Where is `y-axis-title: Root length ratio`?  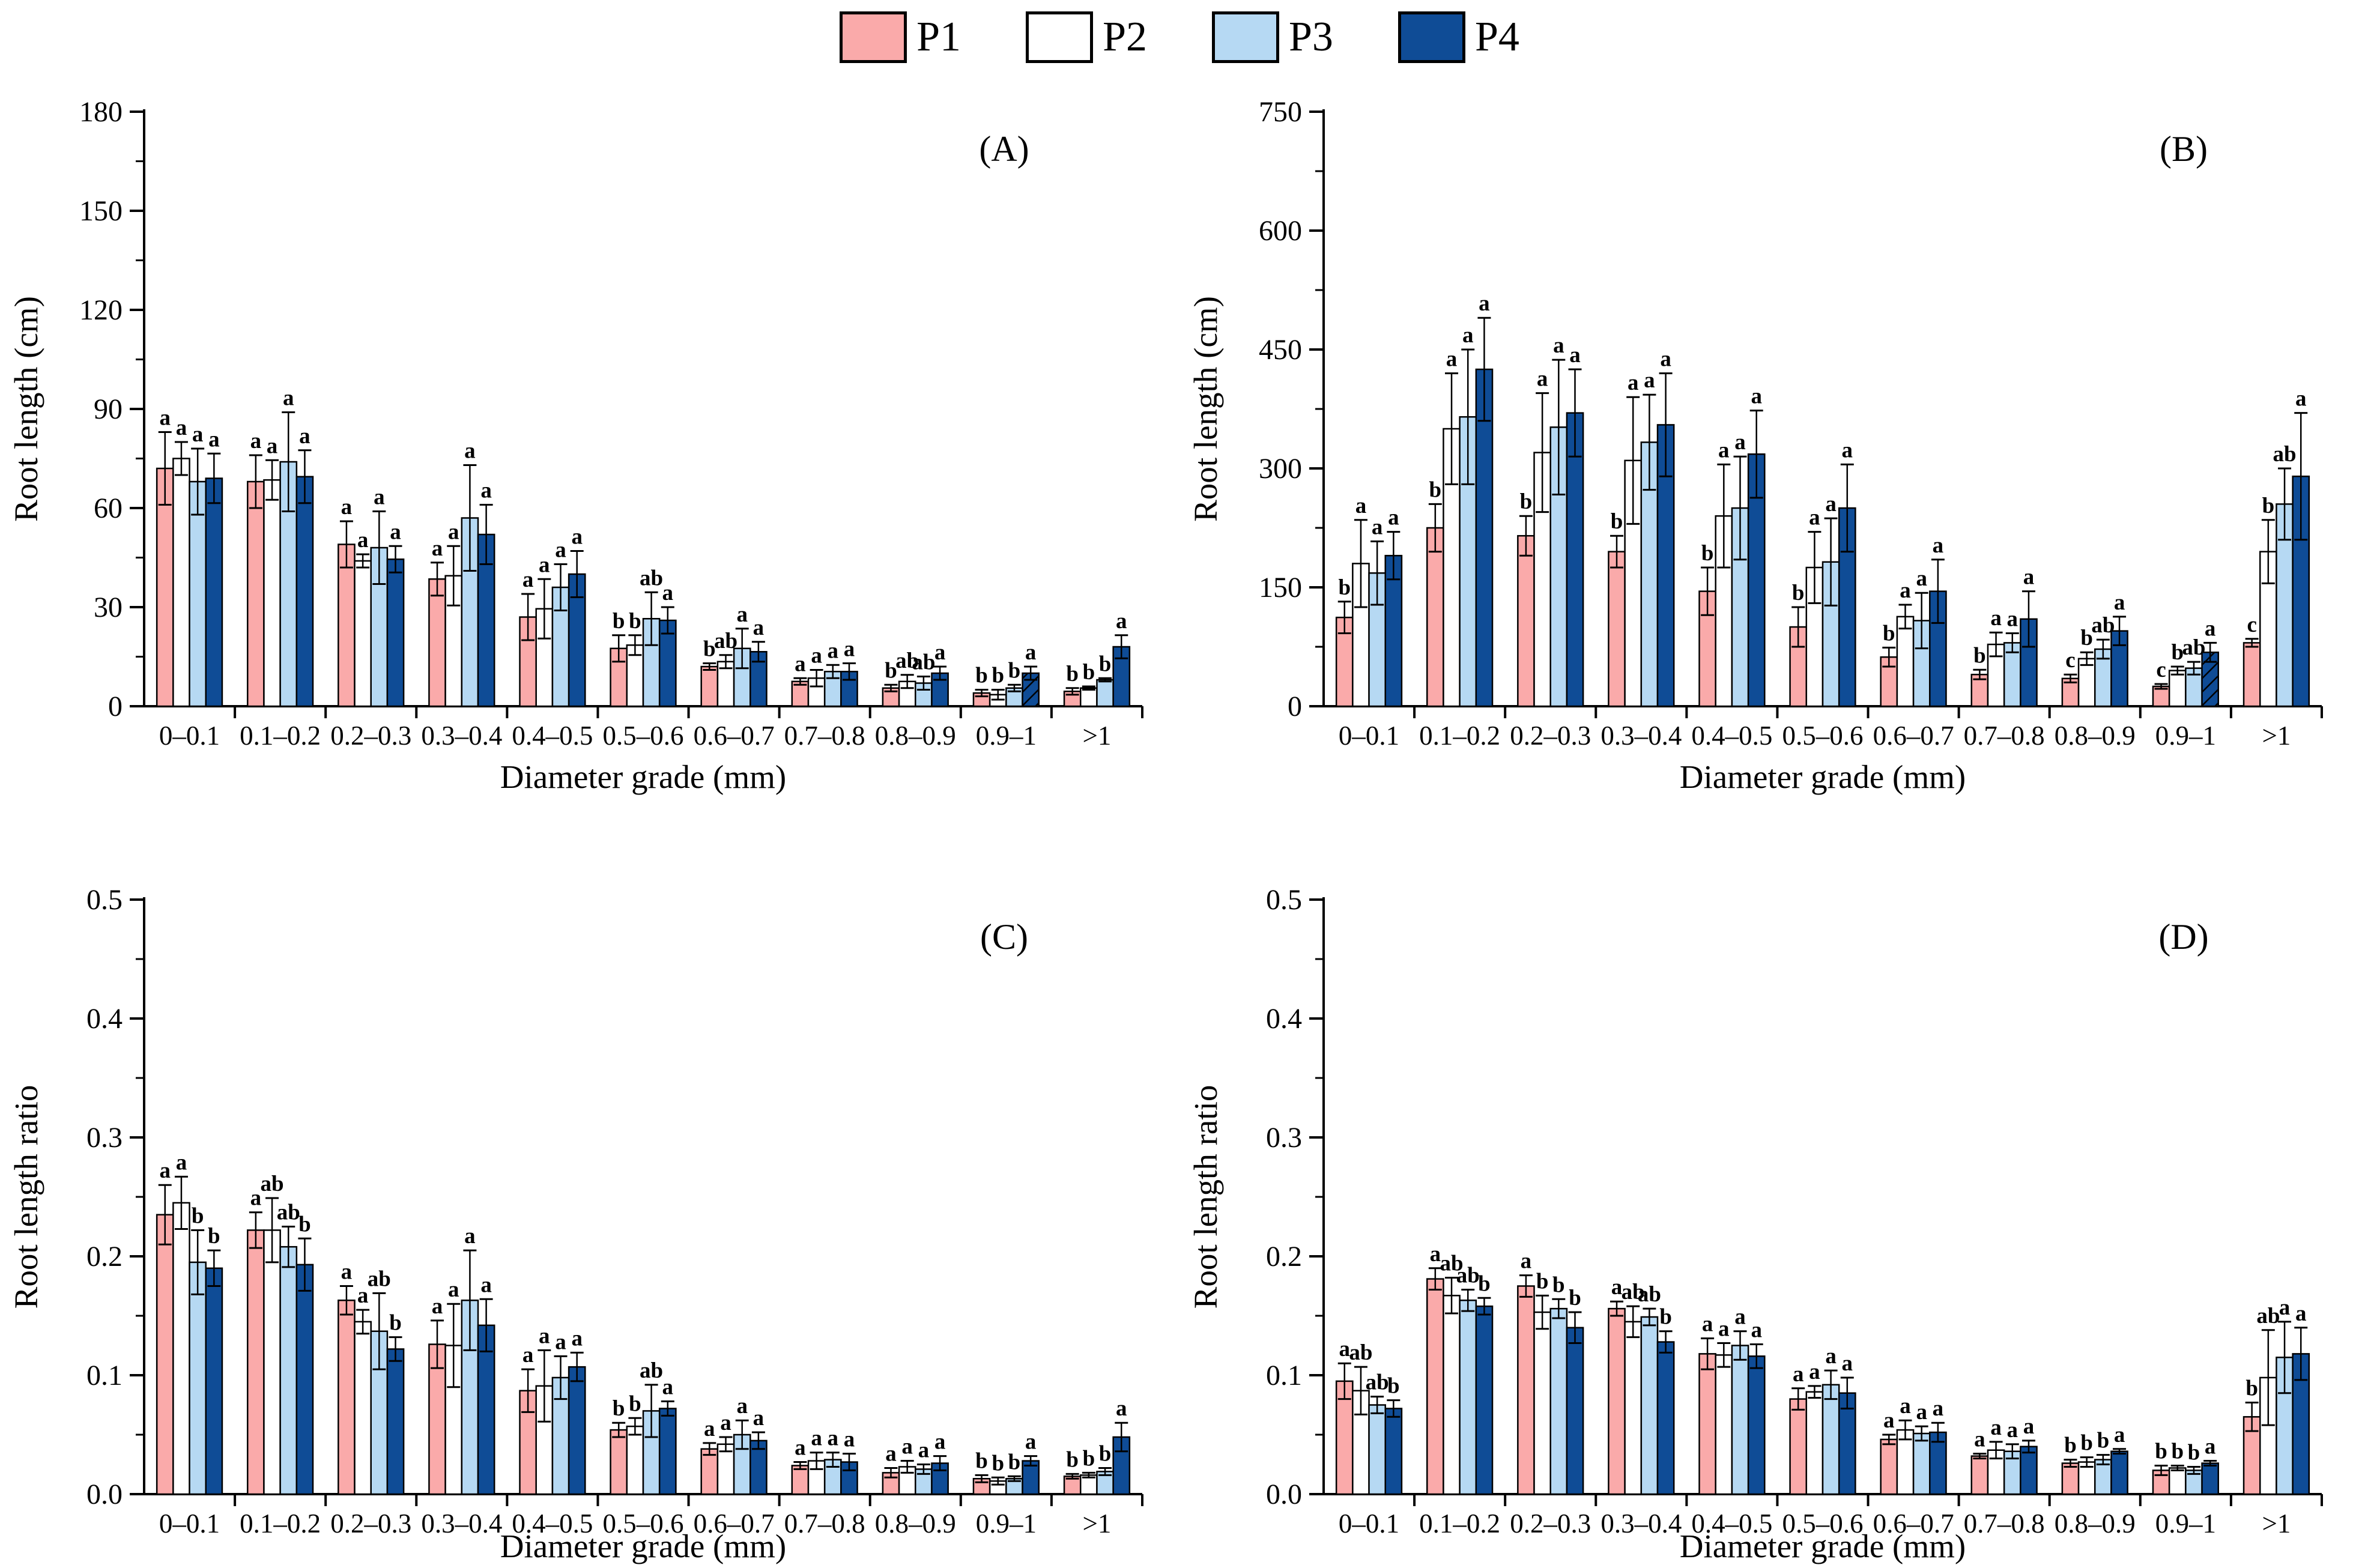 y-axis-title: Root length ratio is located at coordinates (26, 1197).